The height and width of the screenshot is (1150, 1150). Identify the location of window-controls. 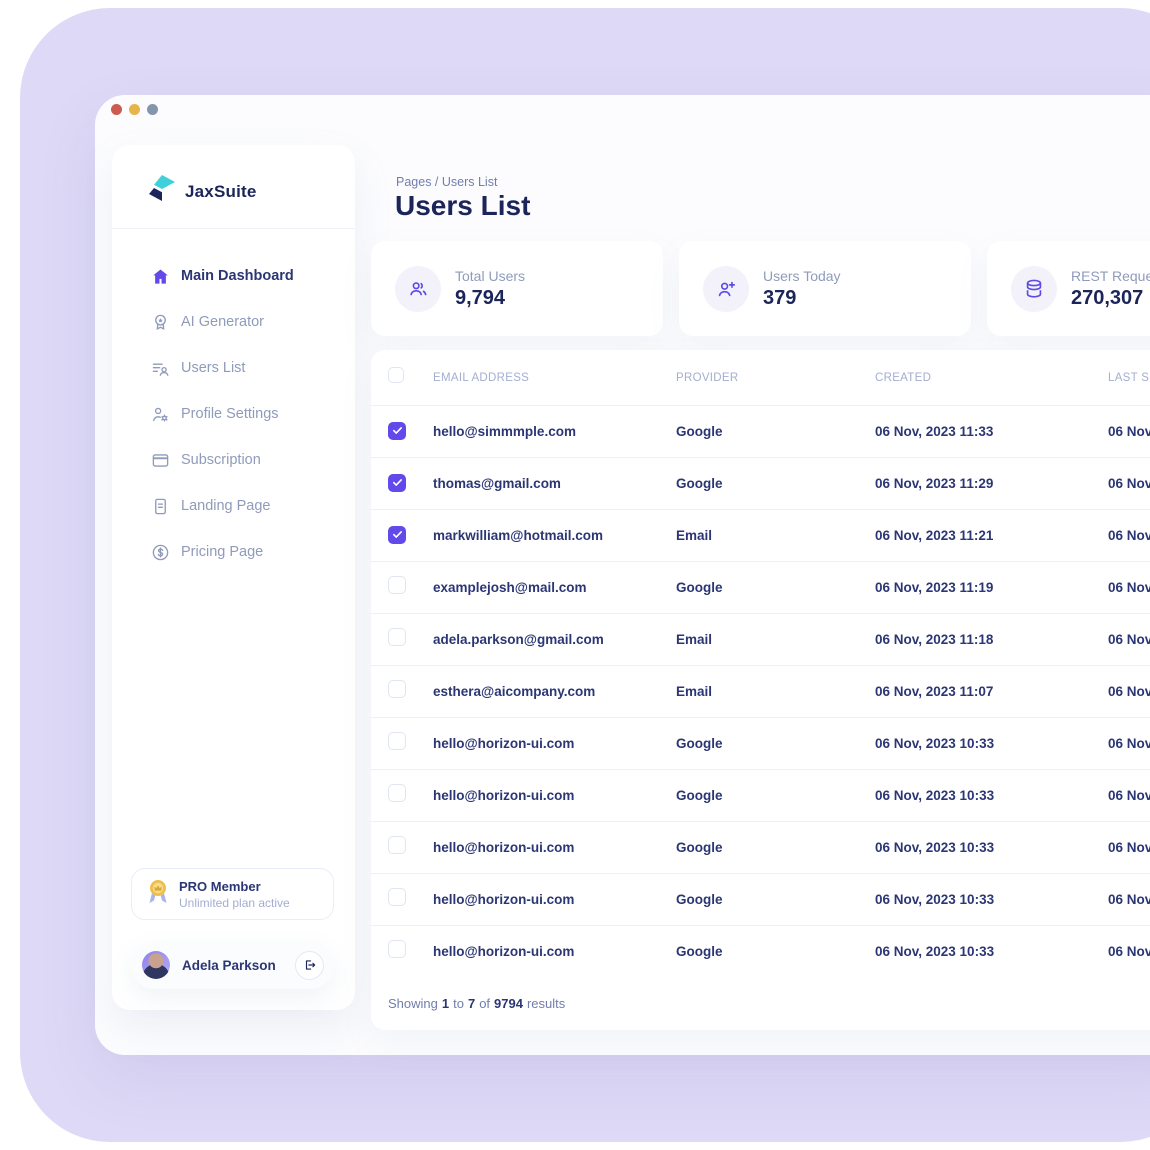
(134, 109).